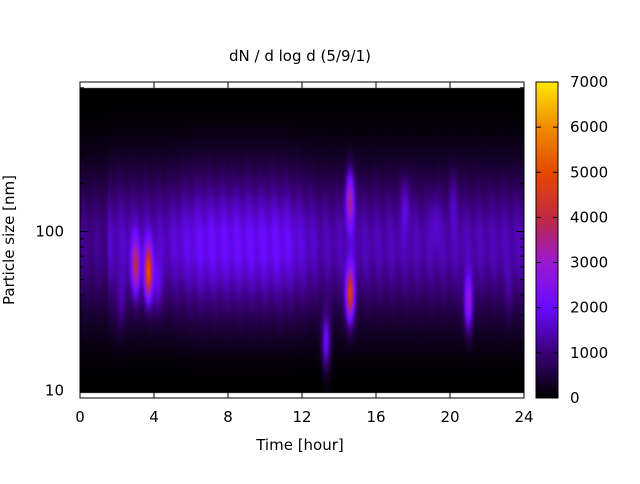 The image size is (640, 484). Describe the element at coordinates (80, 417) in the screenshot. I see `x-tick-label: 0` at that location.